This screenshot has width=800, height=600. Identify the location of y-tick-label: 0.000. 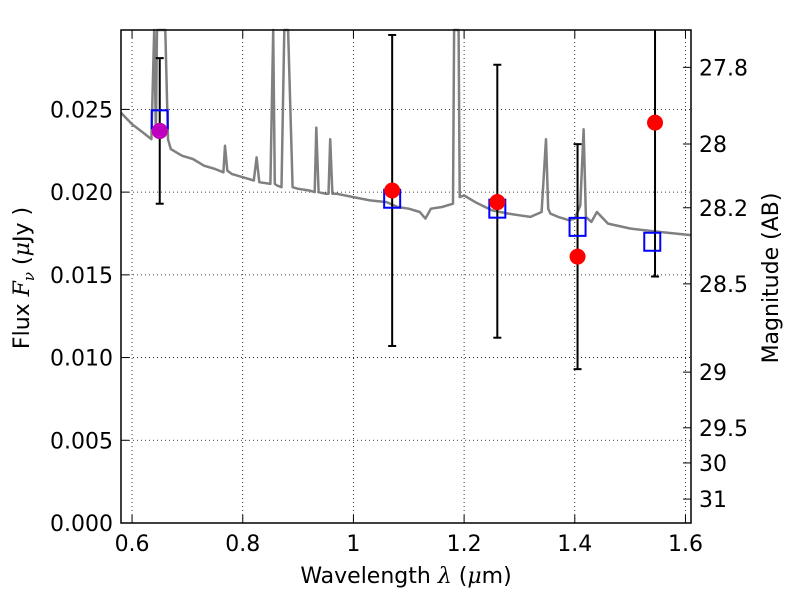
(81, 524).